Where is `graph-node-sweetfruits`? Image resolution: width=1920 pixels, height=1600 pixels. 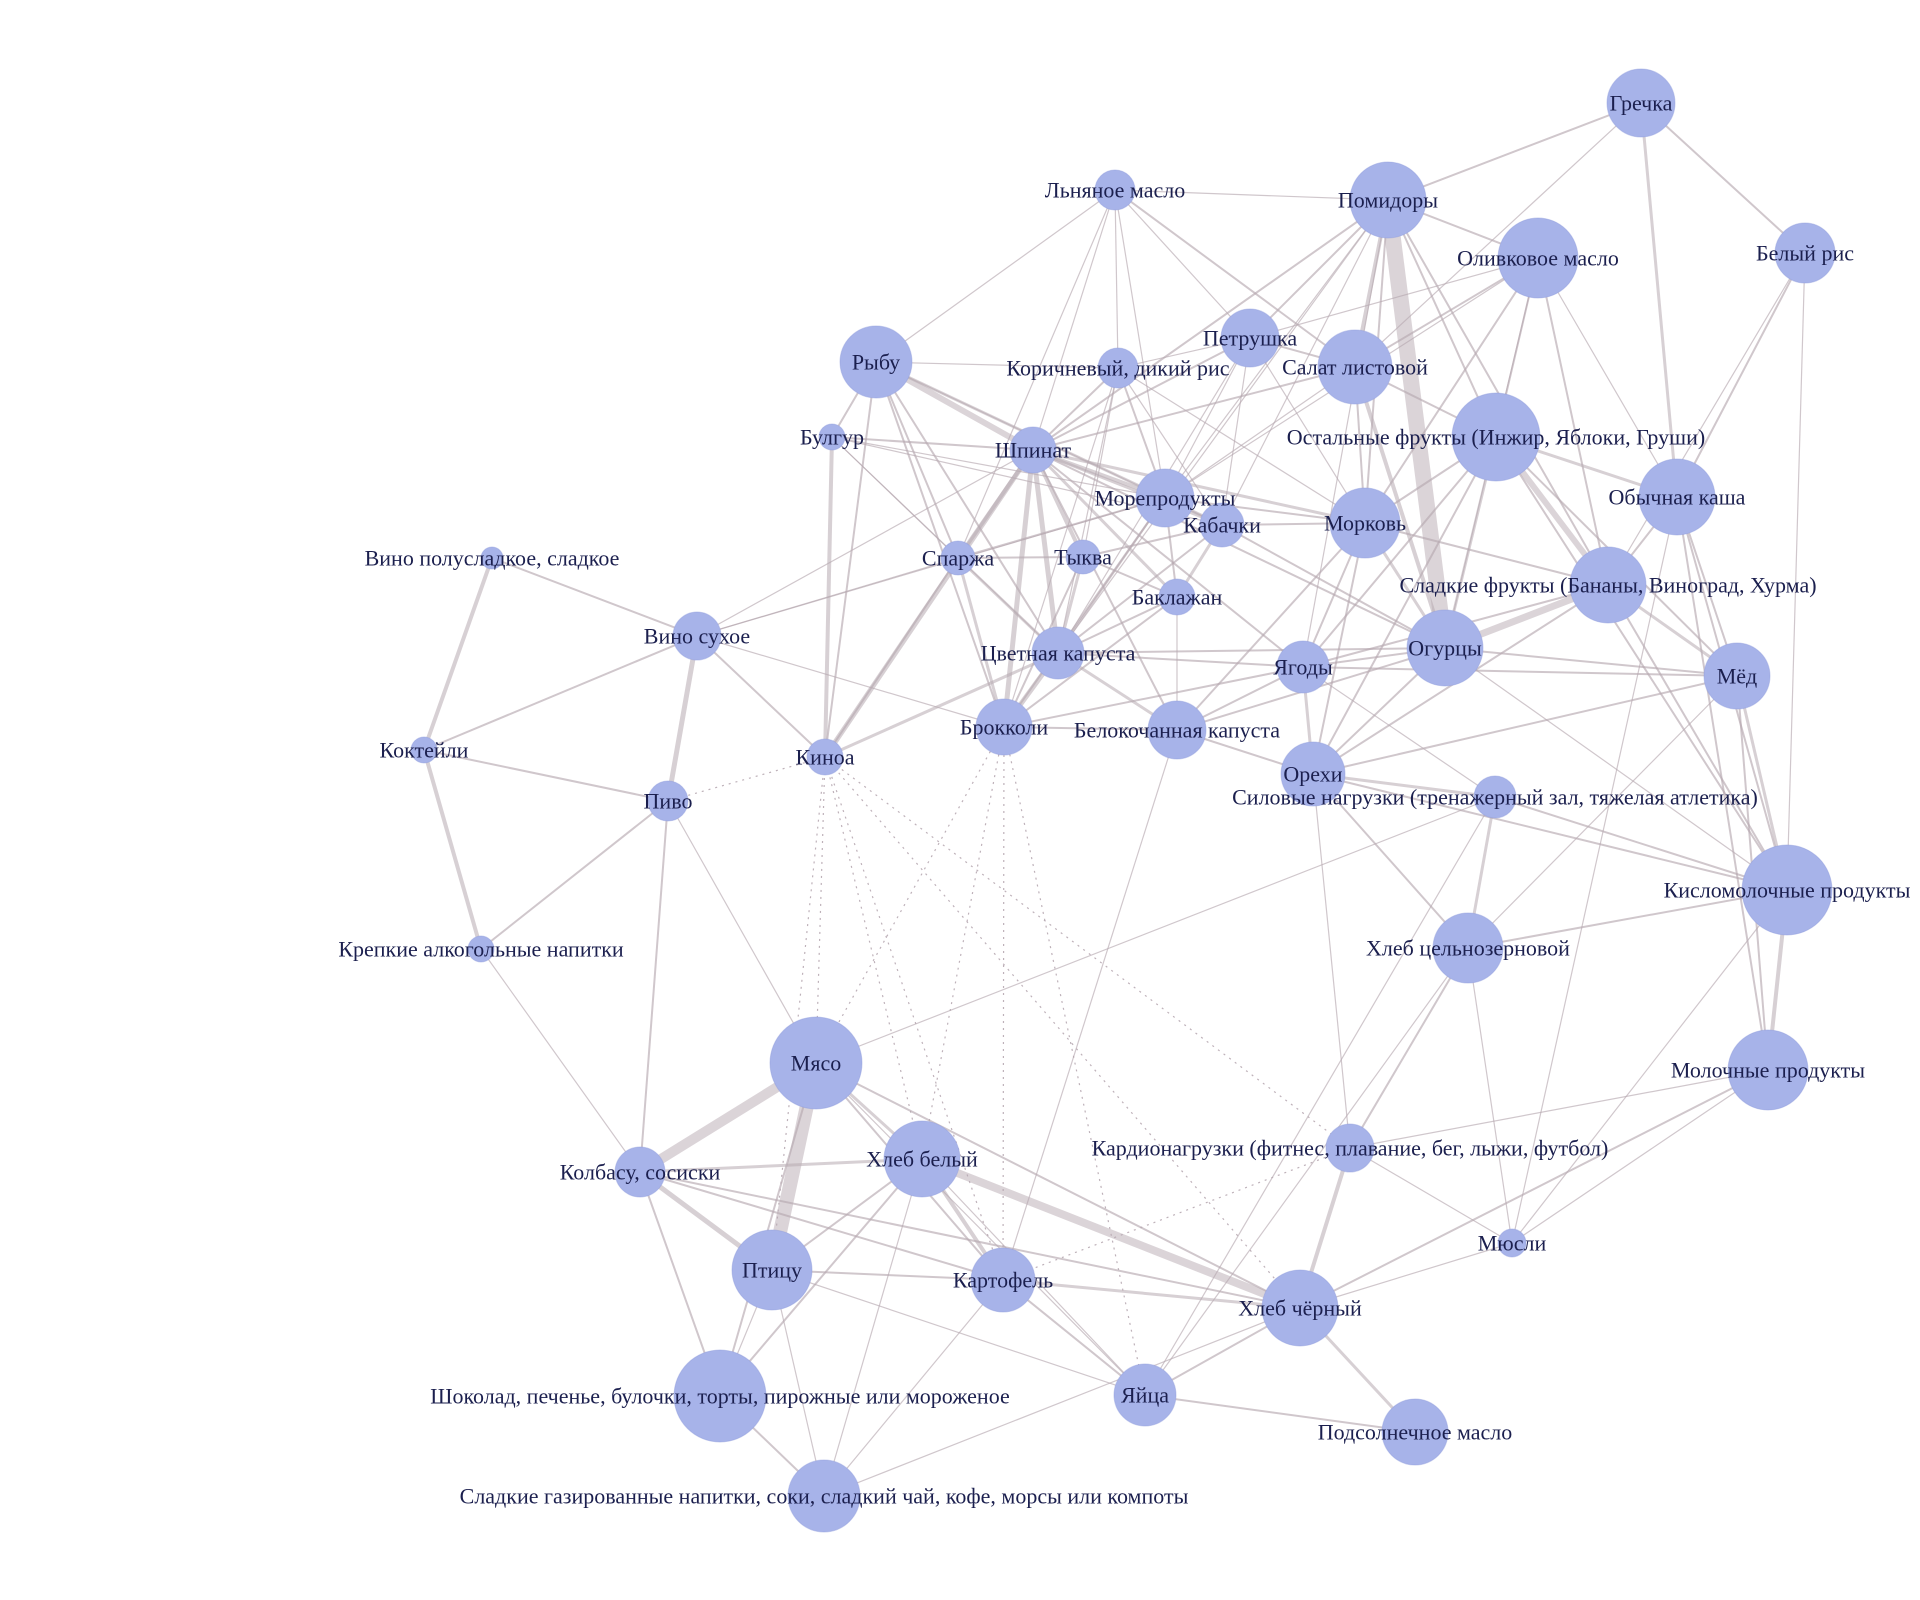 graph-node-sweetfruits is located at coordinates (1608, 585).